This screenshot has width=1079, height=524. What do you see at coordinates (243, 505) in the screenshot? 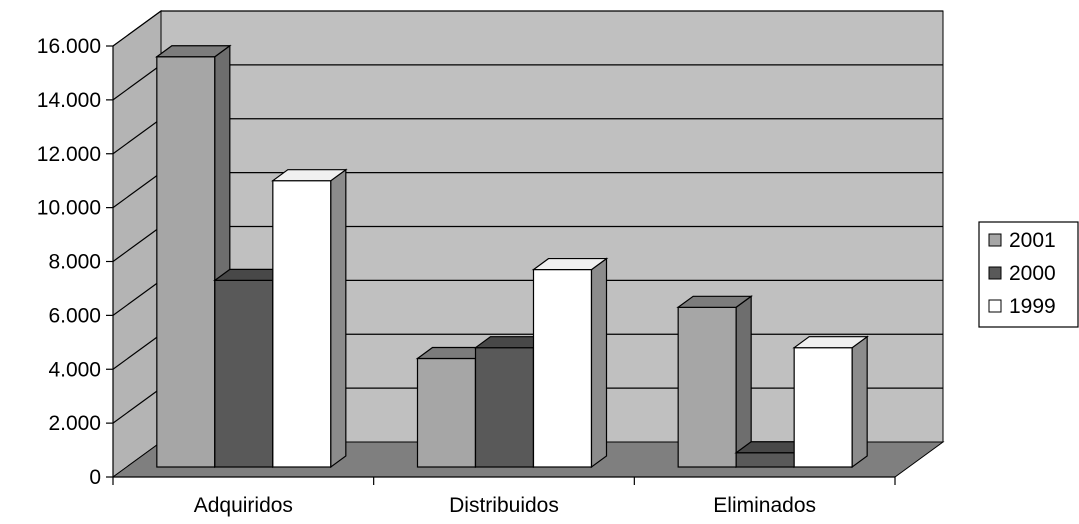
I see `category-label: Adquiridos` at bounding box center [243, 505].